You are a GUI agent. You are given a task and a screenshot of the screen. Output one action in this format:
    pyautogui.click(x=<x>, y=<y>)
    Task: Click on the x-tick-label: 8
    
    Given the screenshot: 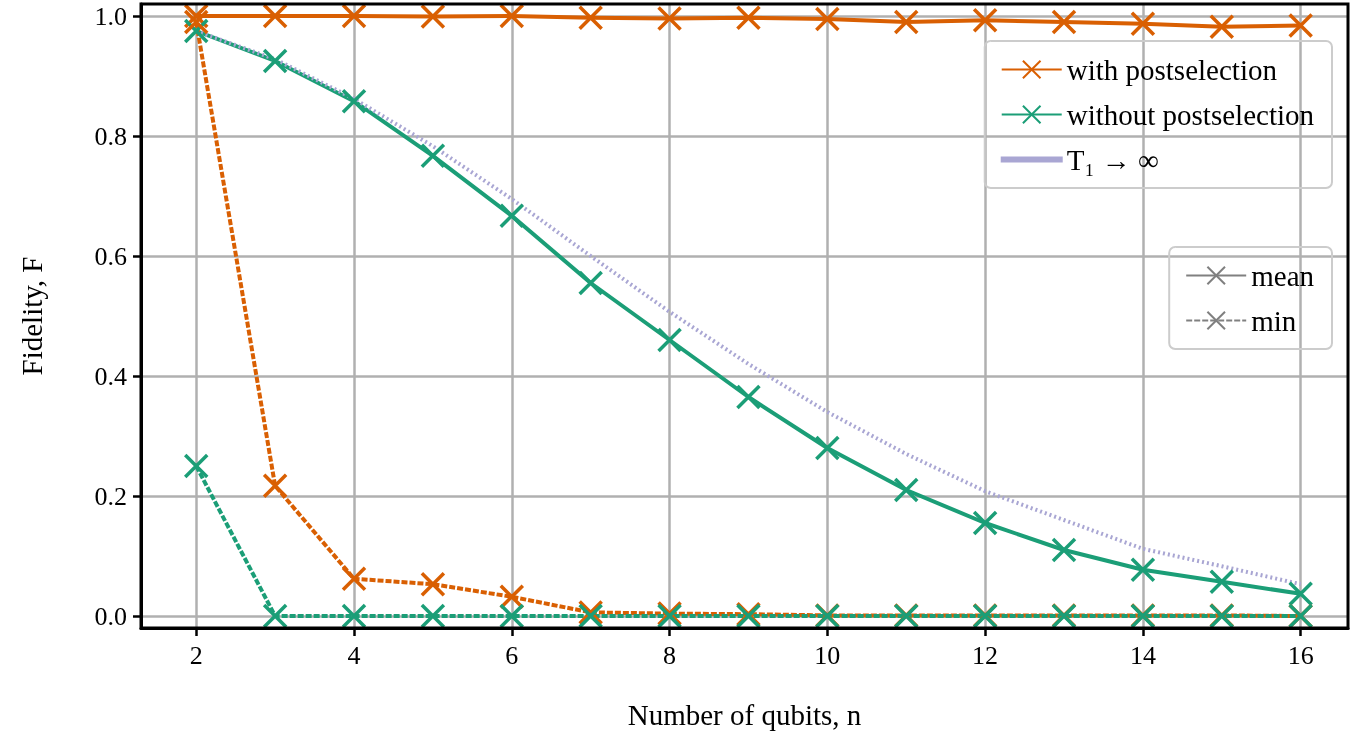 What is the action you would take?
    pyautogui.click(x=670, y=655)
    